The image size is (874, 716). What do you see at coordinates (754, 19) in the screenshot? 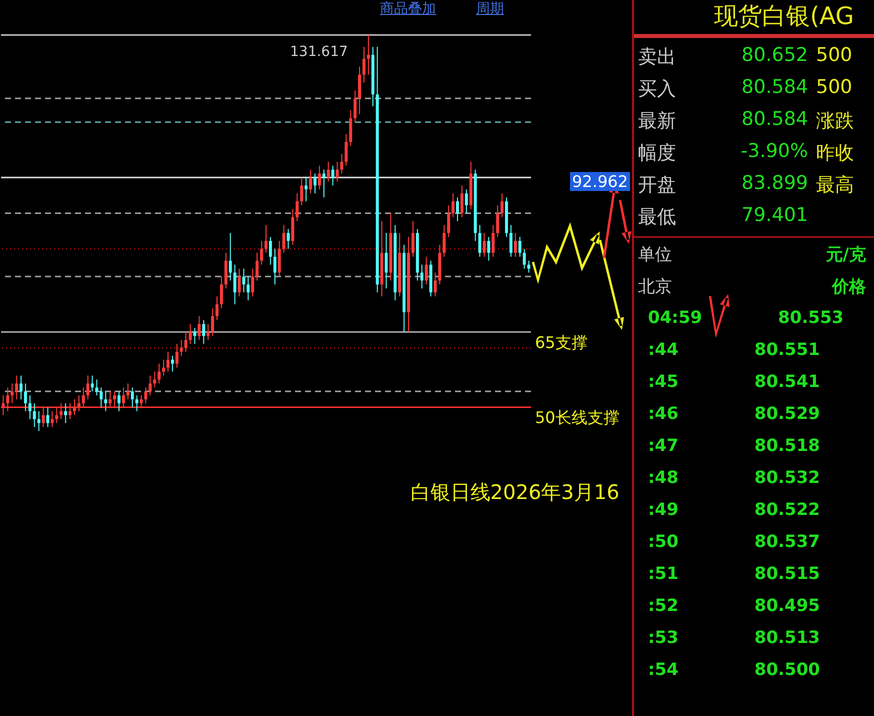
I see `text: 现货白银(AG` at bounding box center [754, 19].